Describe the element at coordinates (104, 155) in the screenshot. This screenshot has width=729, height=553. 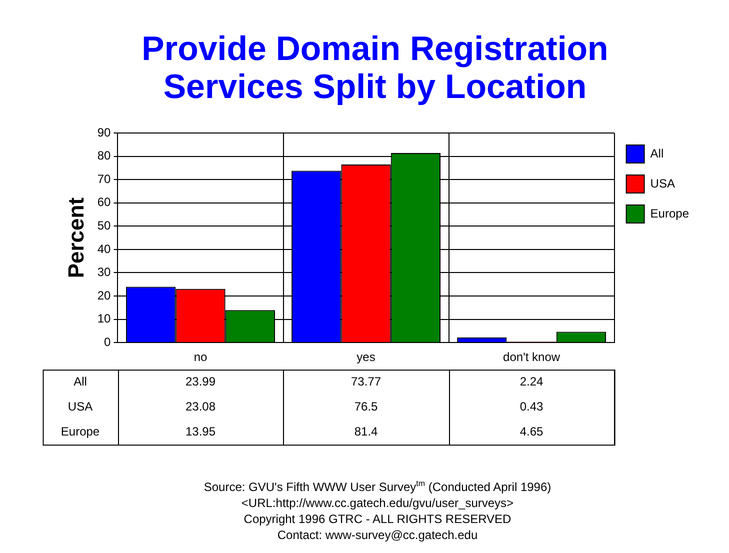
I see `y-tick-label: 80` at that location.